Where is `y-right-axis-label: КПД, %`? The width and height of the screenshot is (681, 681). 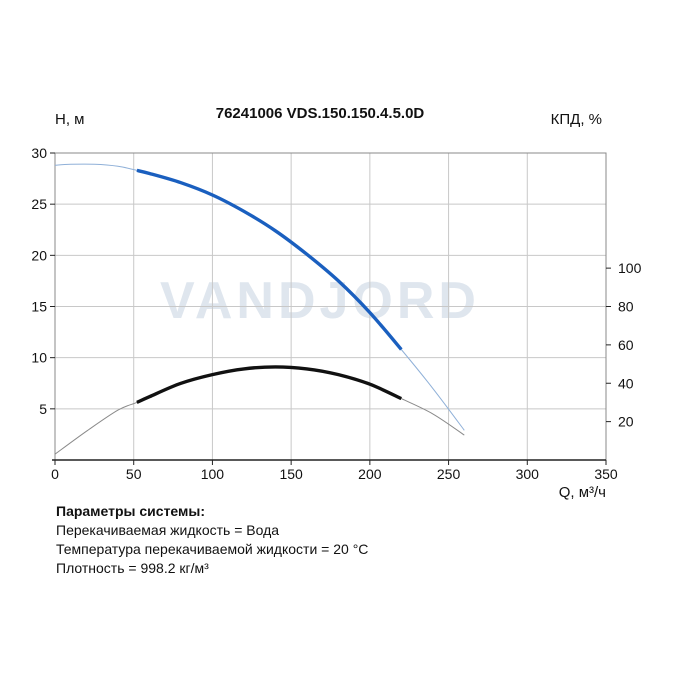
y-right-axis-label: КПД, % is located at coordinates (576, 119).